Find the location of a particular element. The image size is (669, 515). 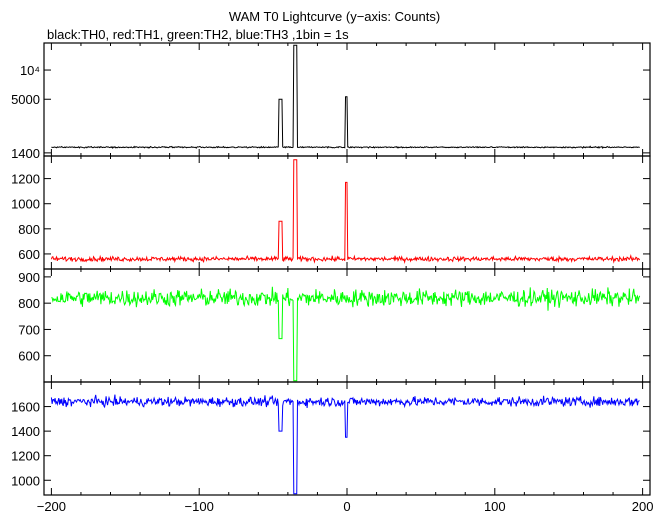

y-tick-label: 10⁴ is located at coordinates (30, 70).